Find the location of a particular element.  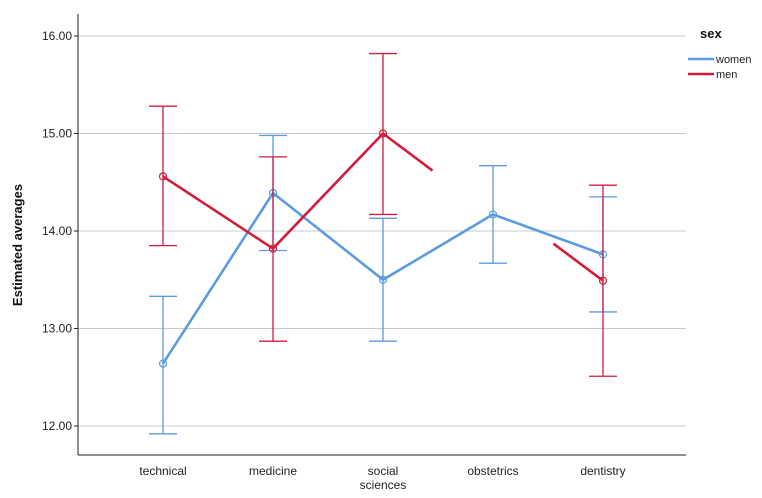

x-tick-label: social sciences is located at coordinates (383, 478).